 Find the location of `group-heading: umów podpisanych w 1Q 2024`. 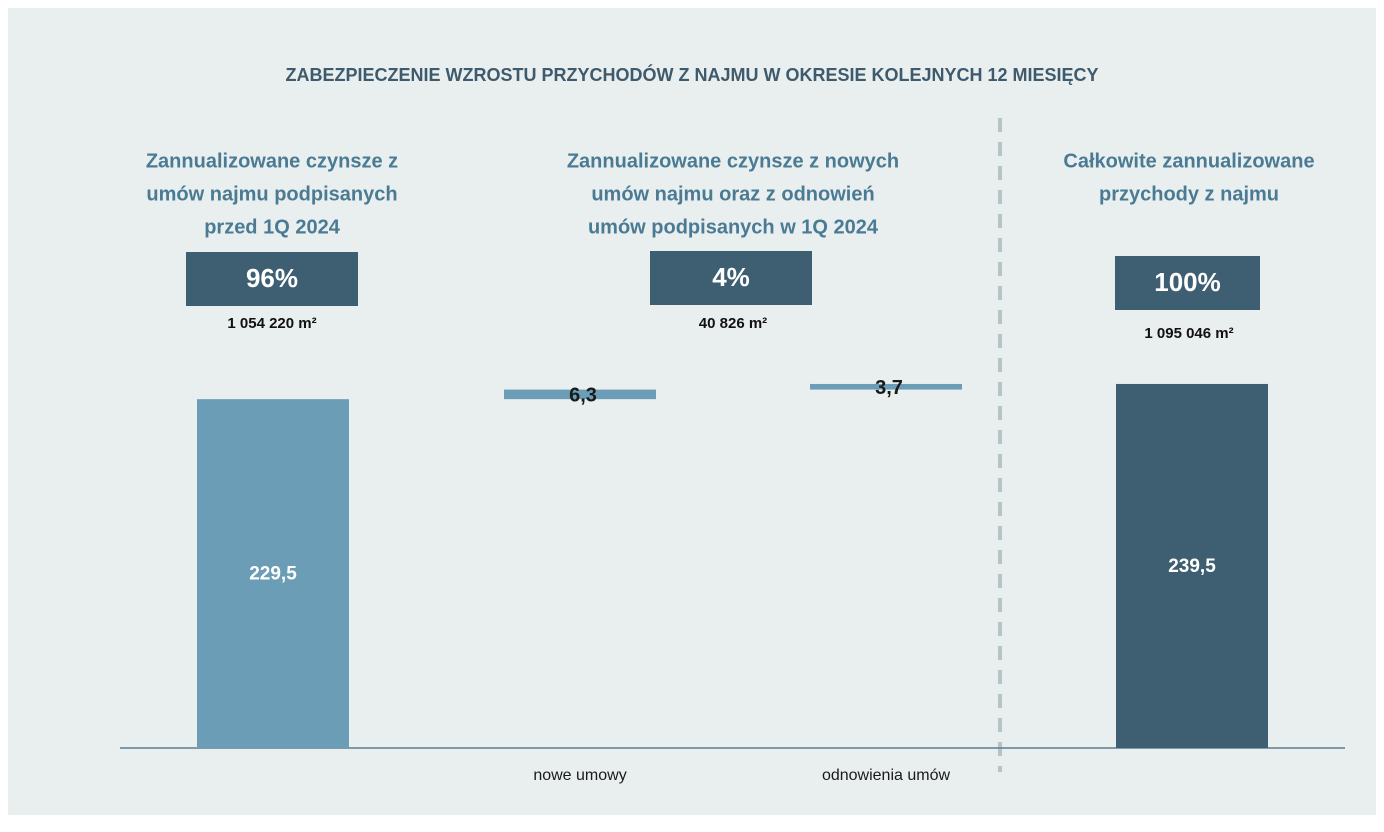

group-heading: umów podpisanych w 1Q 2024 is located at coordinates (733, 227).